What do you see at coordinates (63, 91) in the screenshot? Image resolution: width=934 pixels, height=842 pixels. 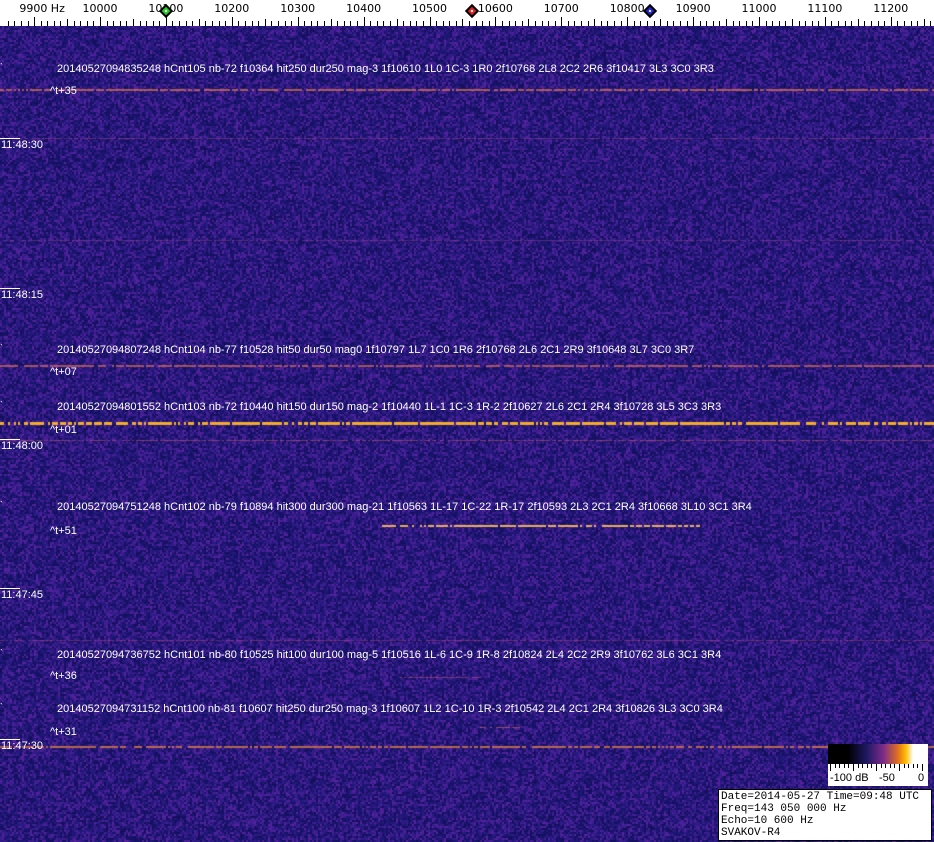 I see `detection-time-offset: ^t+35` at bounding box center [63, 91].